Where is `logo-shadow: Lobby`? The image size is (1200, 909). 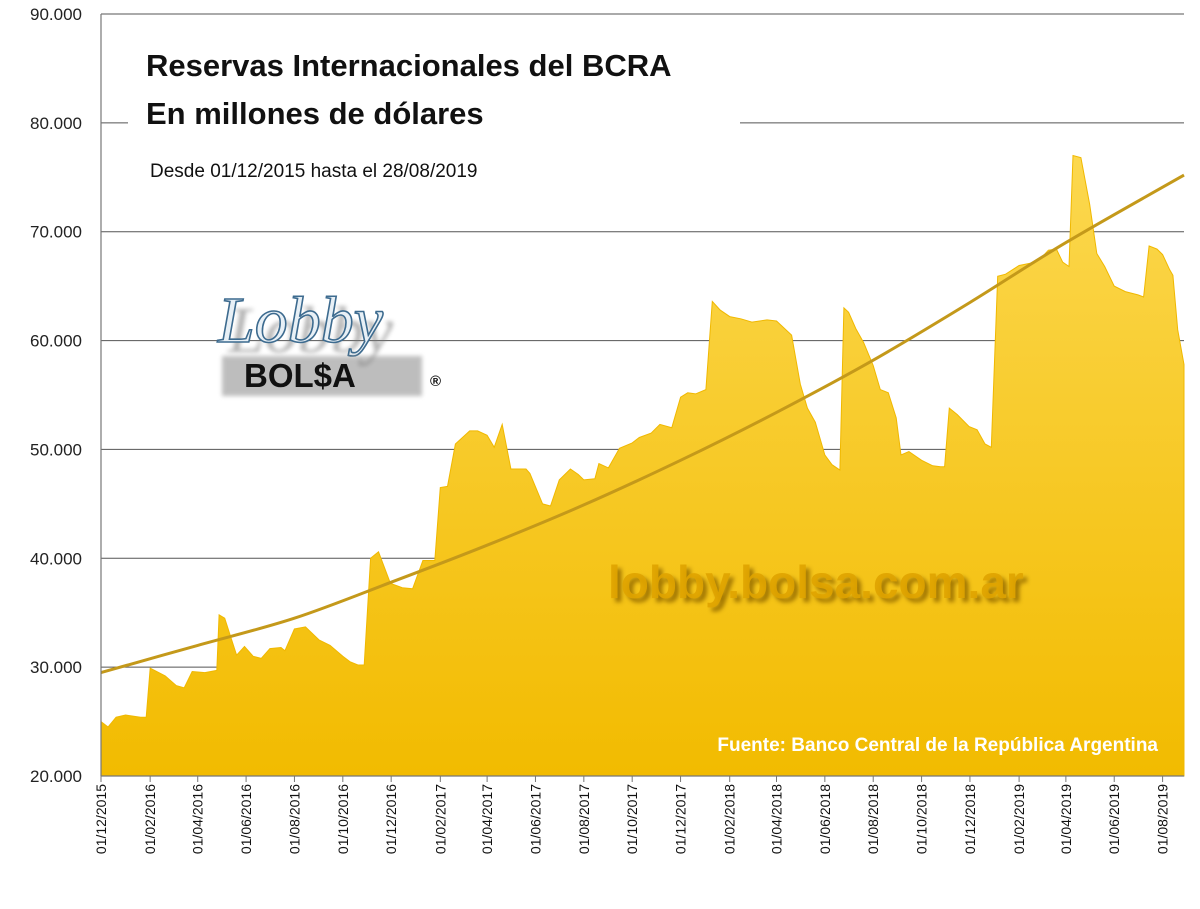 logo-shadow: Lobby is located at coordinates (310, 330).